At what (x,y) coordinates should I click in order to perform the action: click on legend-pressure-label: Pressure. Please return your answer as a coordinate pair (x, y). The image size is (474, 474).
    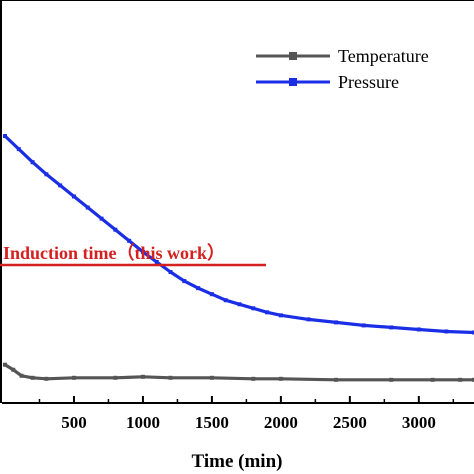
    Looking at the image, I should click on (368, 82).